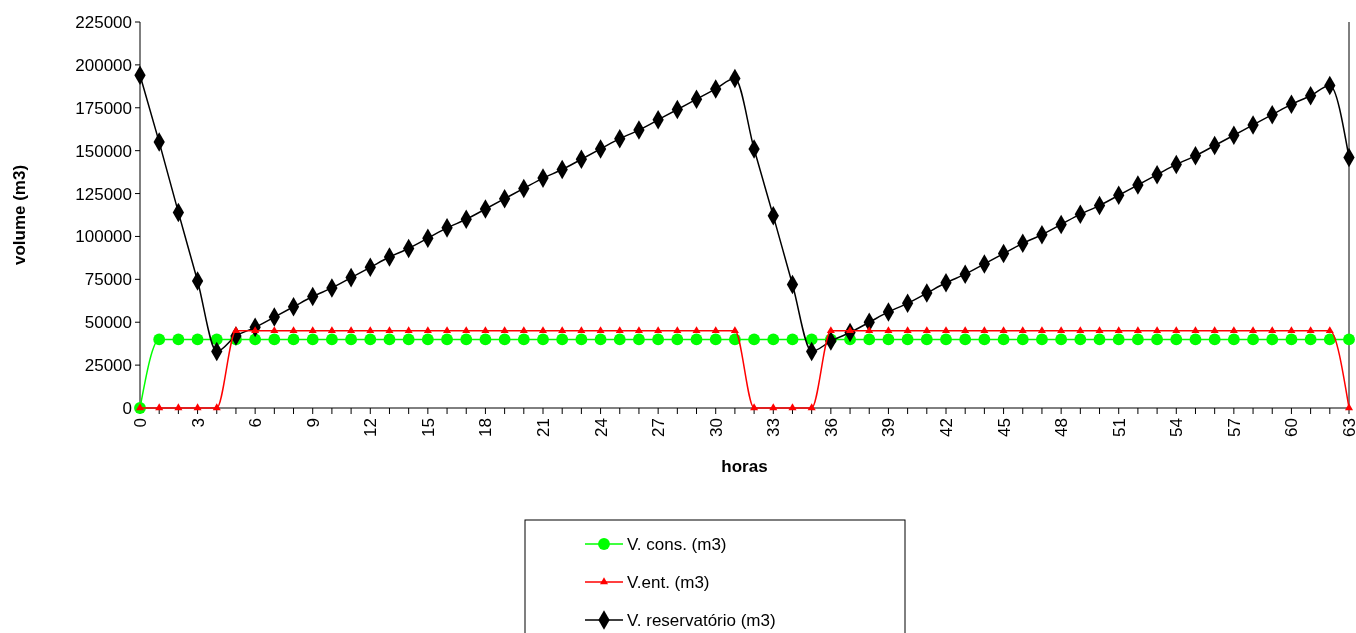 This screenshot has height=633, width=1356. What do you see at coordinates (486, 427) in the screenshot?
I see `x-tick-label: 18` at bounding box center [486, 427].